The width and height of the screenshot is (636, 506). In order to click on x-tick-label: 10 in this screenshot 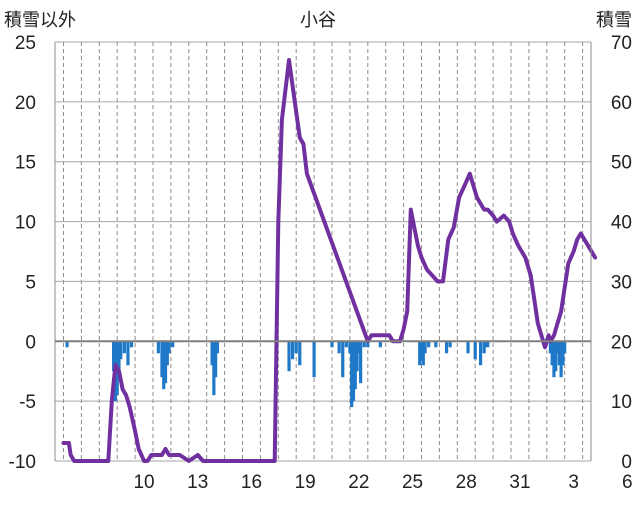, I will do `click(143, 482)`.